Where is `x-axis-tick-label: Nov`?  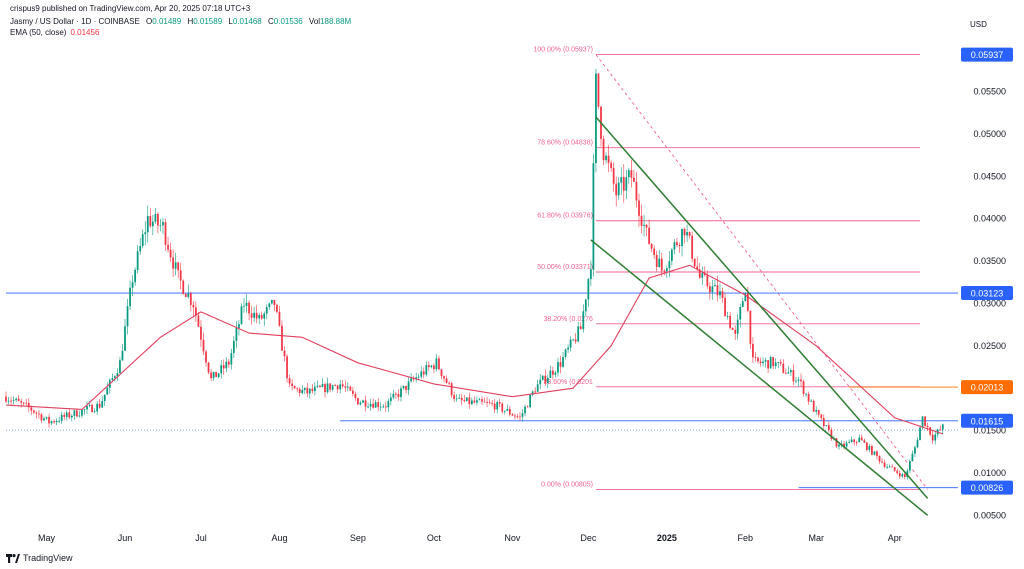 x-axis-tick-label: Nov is located at coordinates (512, 538).